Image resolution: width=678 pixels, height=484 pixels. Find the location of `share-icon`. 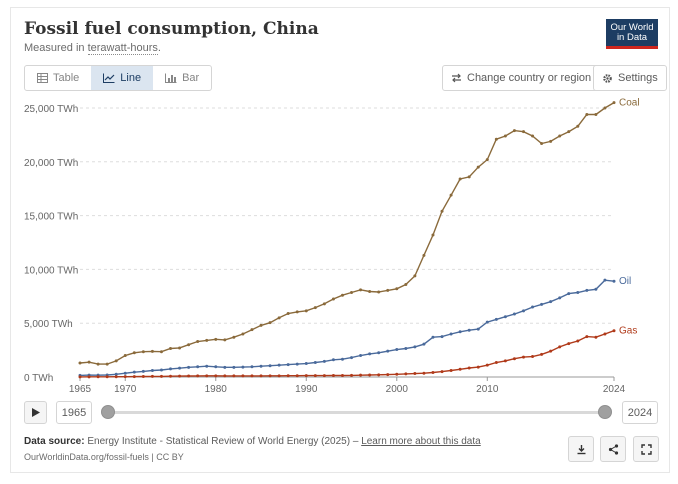

share-icon is located at coordinates (613, 449).